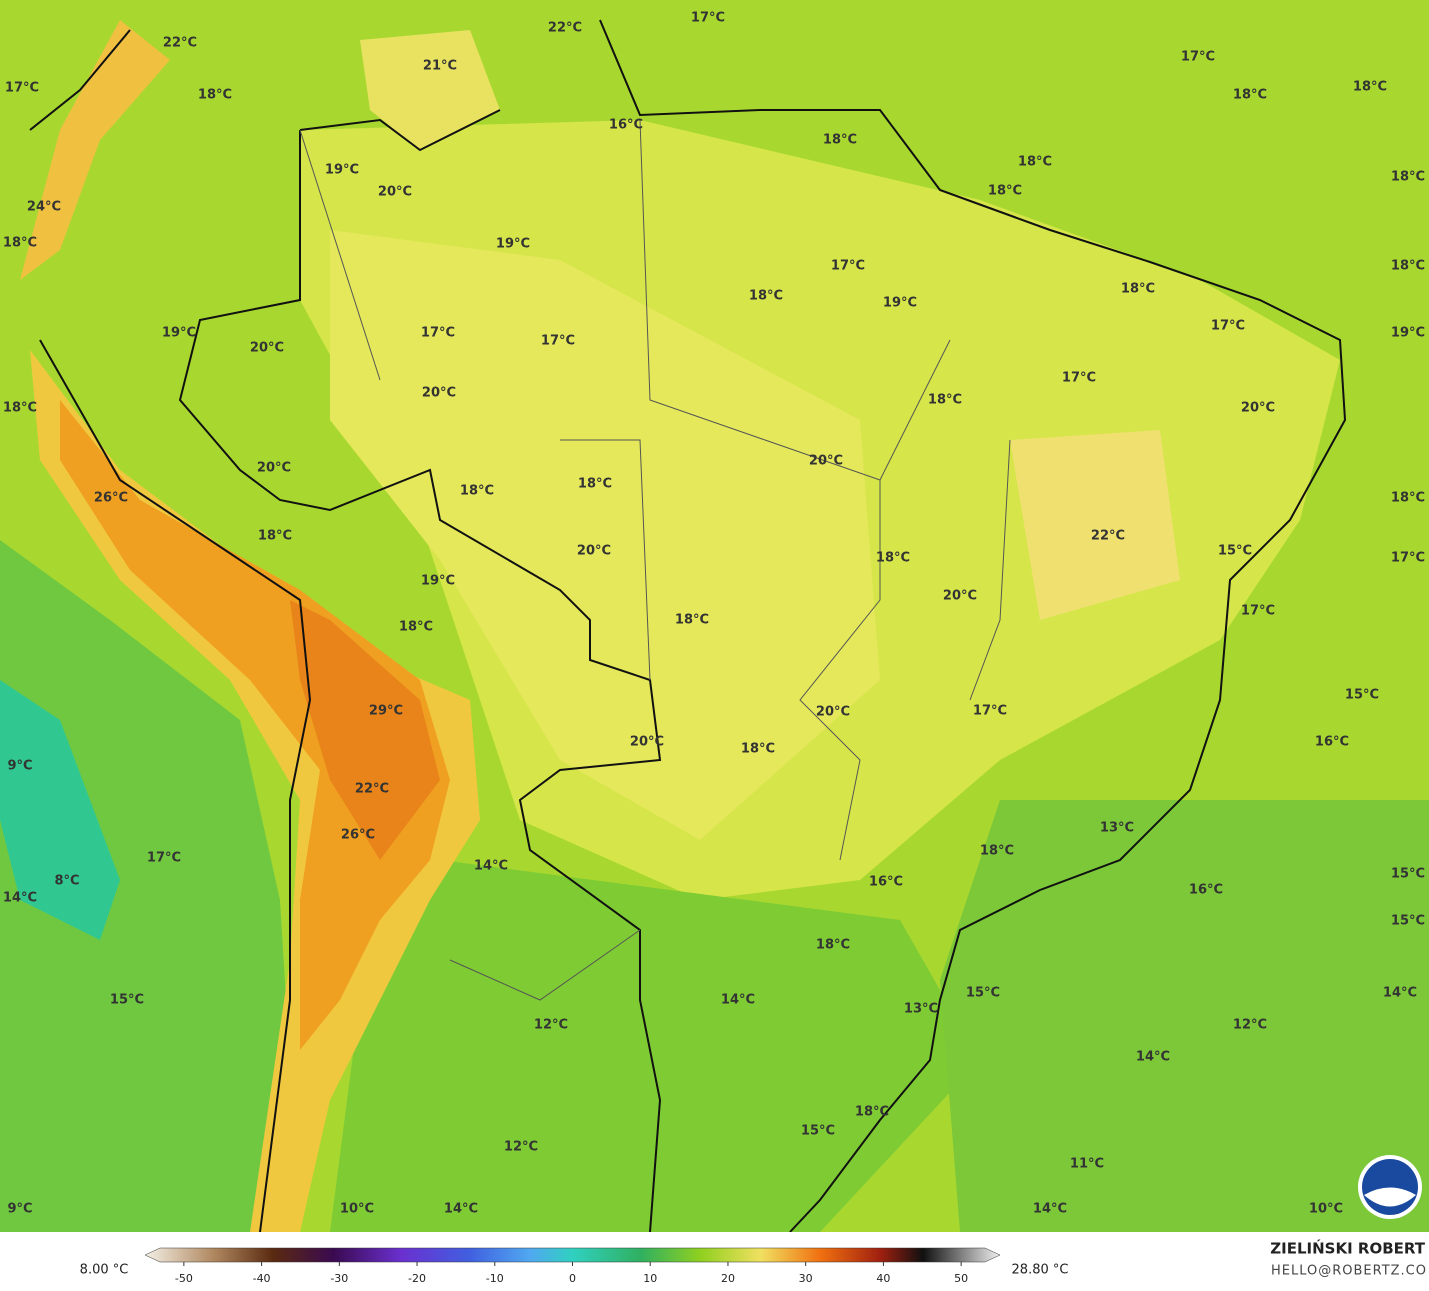 The image size is (1429, 1291). What do you see at coordinates (1087, 1164) in the screenshot?
I see `temperature-label: 11°C` at bounding box center [1087, 1164].